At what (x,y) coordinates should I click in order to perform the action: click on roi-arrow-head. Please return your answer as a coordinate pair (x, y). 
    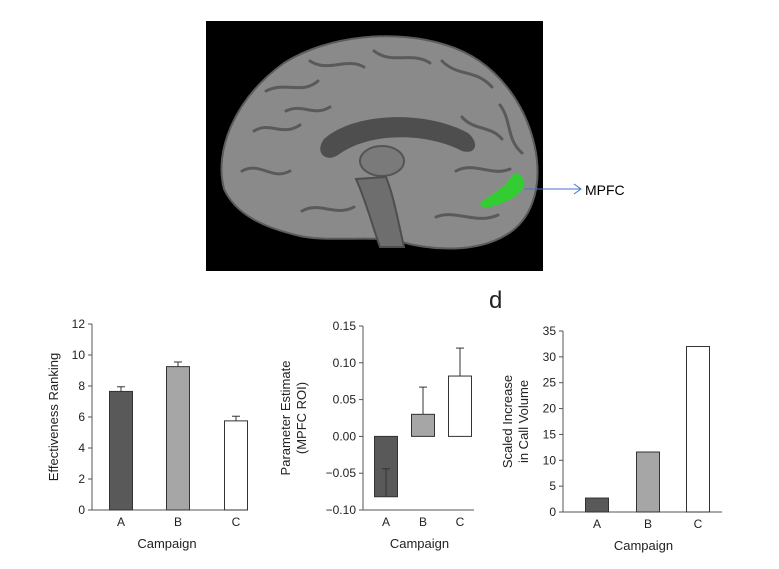
    Looking at the image, I should click on (577, 189).